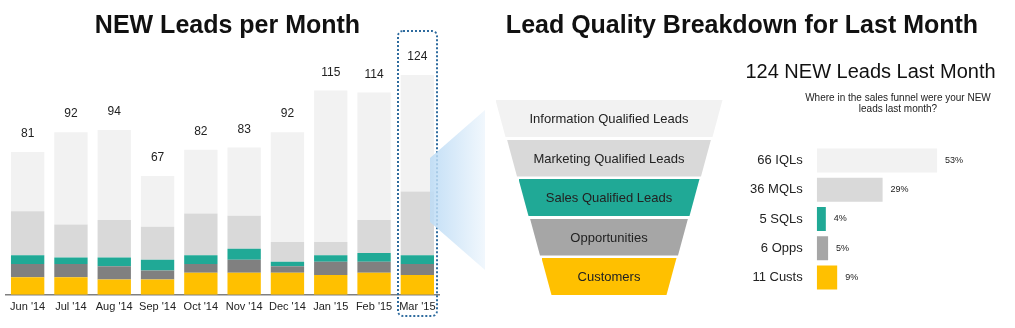  Describe the element at coordinates (781, 218) in the screenshot. I see `y-tick-label: 5 SQLs` at that location.